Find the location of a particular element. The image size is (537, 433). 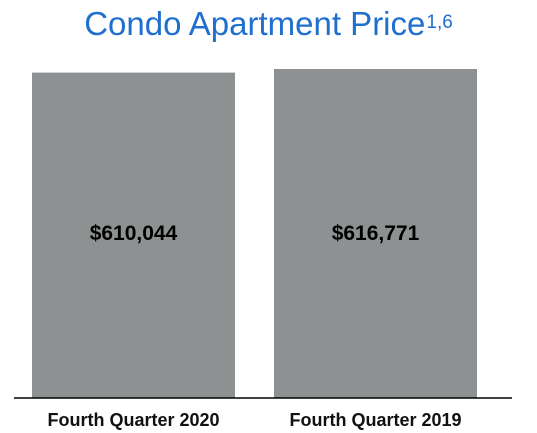

ticks-layer: Fourth Quarter 2020 Fourth Quarter 2019 is located at coordinates (254, 420).